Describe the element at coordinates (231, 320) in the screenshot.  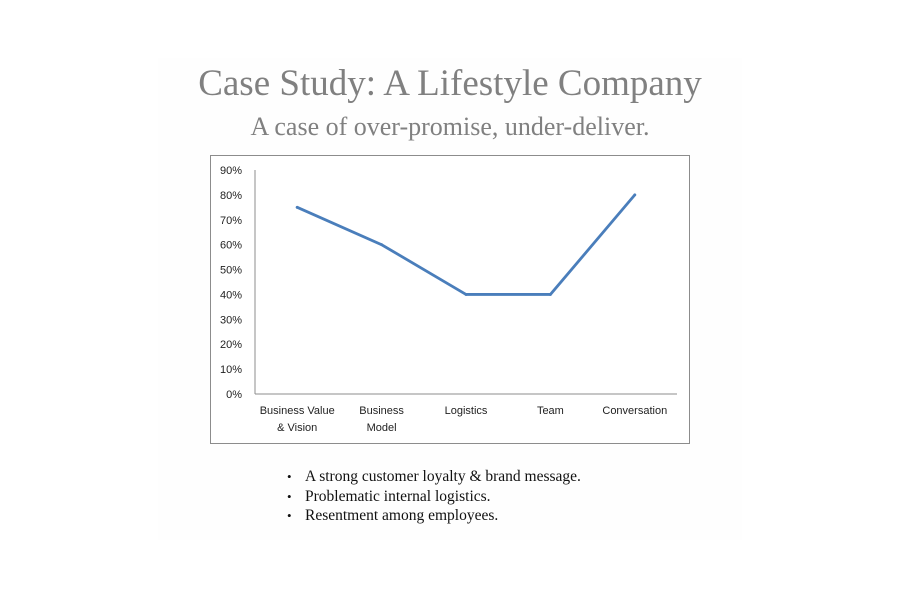
I see `y-tick-label: 30%` at that location.